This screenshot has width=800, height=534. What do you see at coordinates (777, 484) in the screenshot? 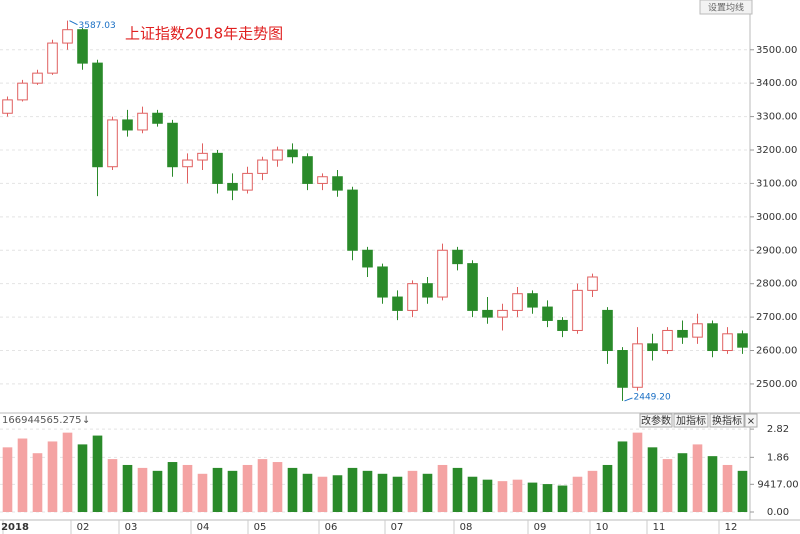
I see `y2-tick-label: 9417.00` at bounding box center [777, 484].